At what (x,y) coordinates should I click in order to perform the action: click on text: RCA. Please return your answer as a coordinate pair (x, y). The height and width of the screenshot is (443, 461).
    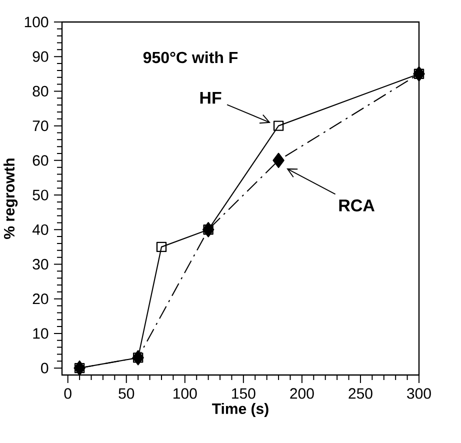
    Looking at the image, I should click on (356, 205).